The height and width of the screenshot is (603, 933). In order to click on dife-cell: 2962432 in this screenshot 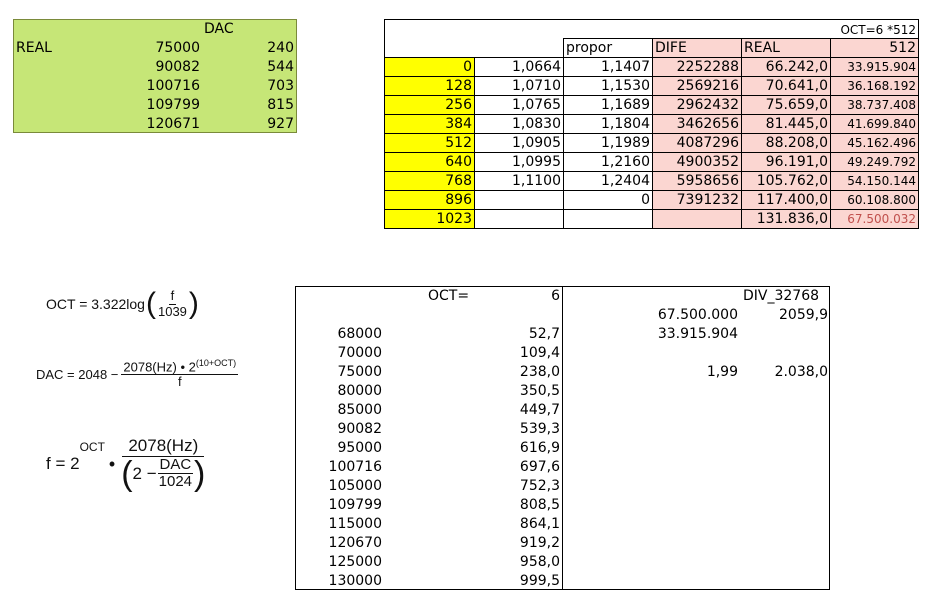, I will do `click(696, 104)`.